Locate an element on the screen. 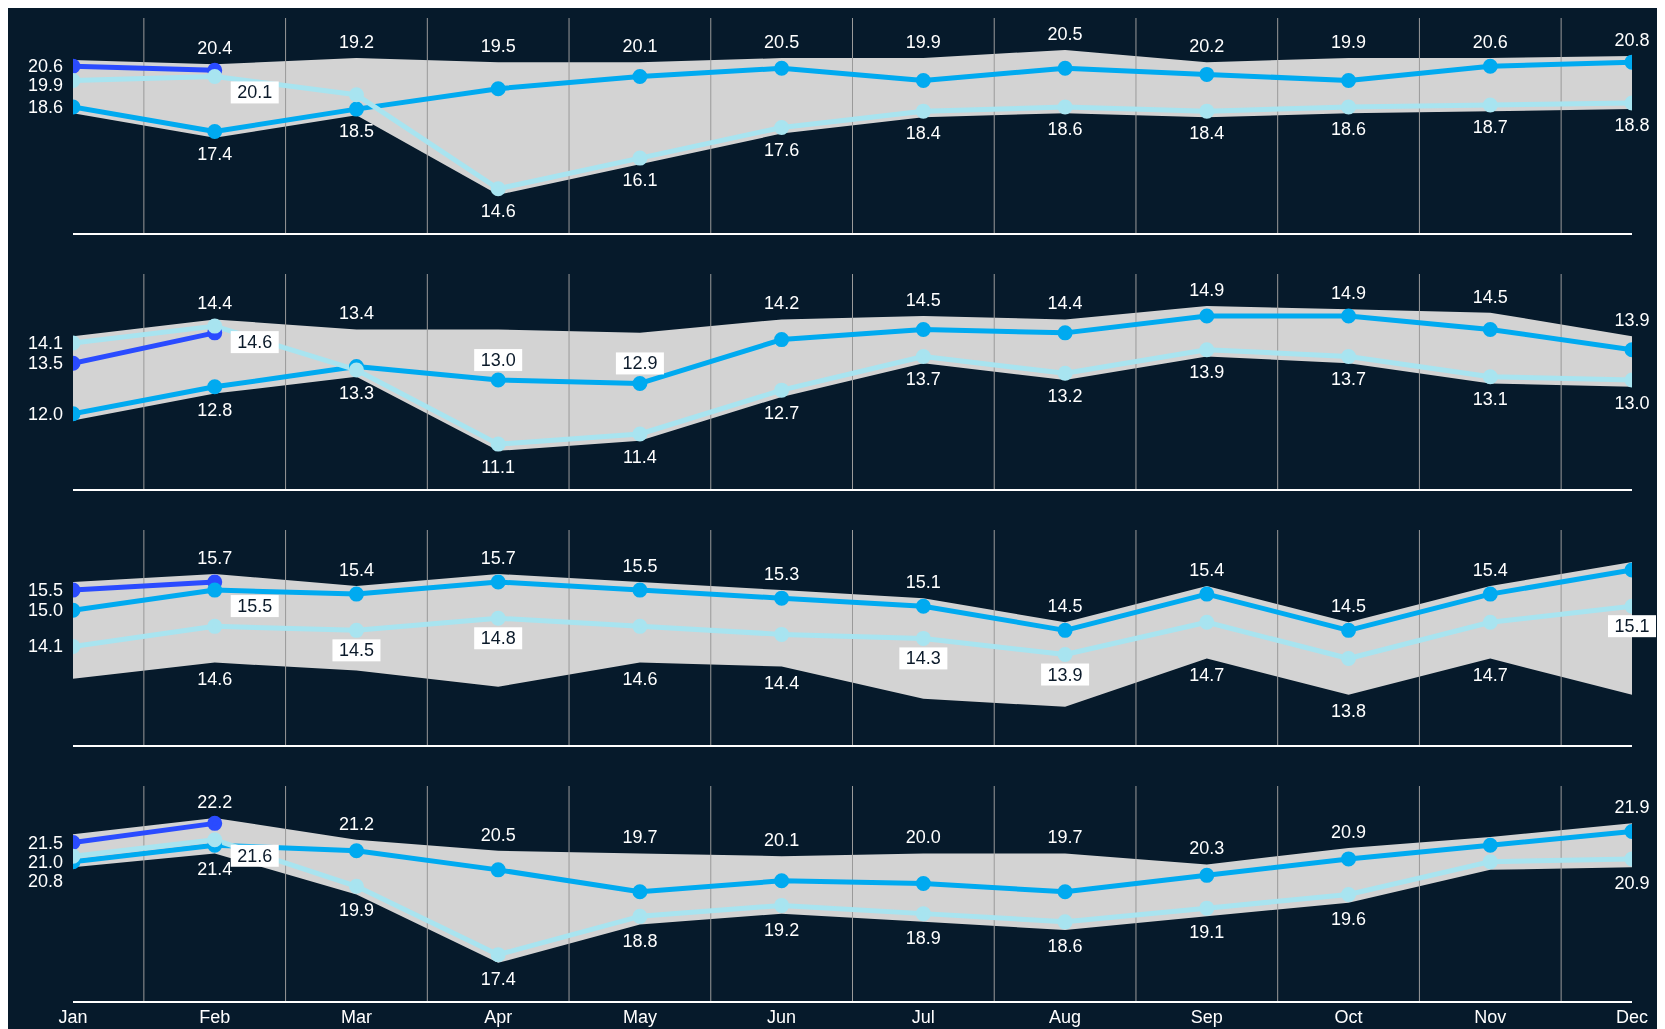 The image size is (1665, 1029). data-label: 19.1 is located at coordinates (1207, 932).